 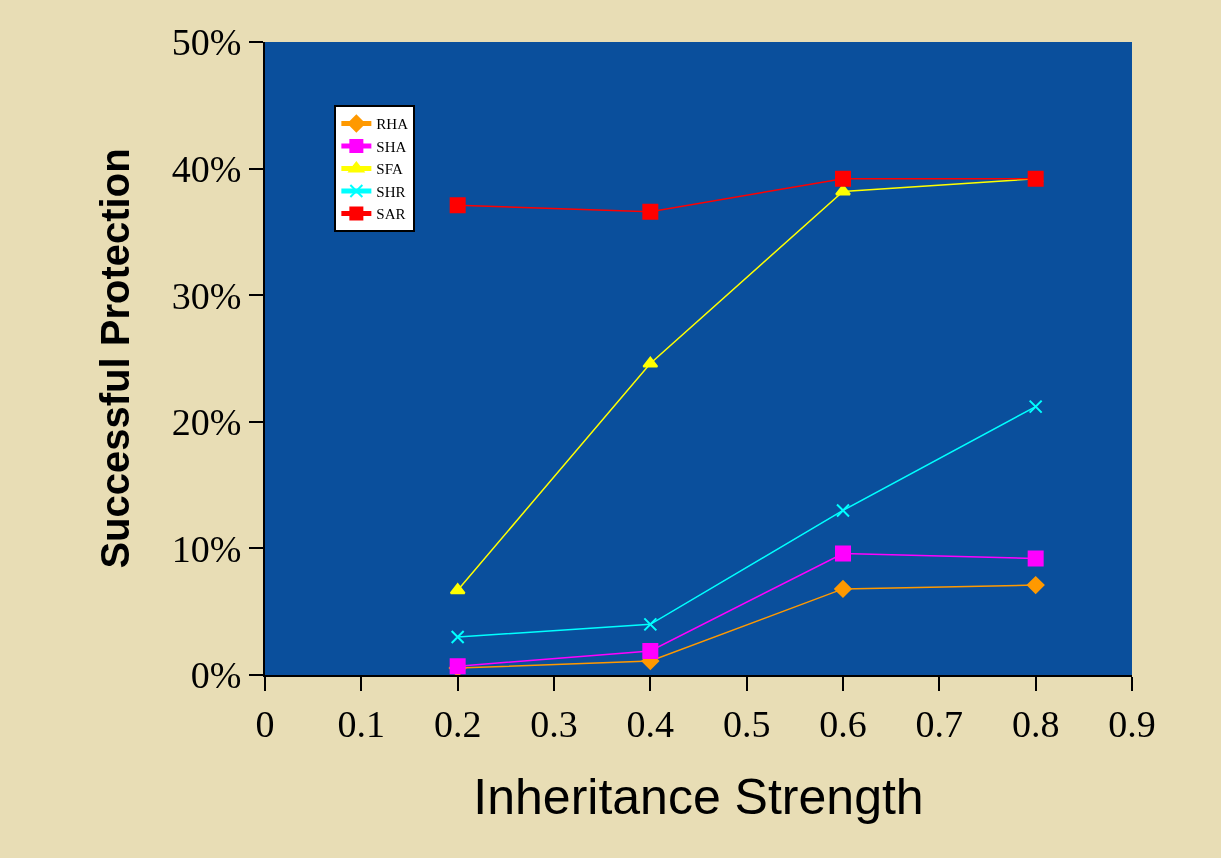 What do you see at coordinates (843, 723) in the screenshot?
I see `x-tick-label: 0.6` at bounding box center [843, 723].